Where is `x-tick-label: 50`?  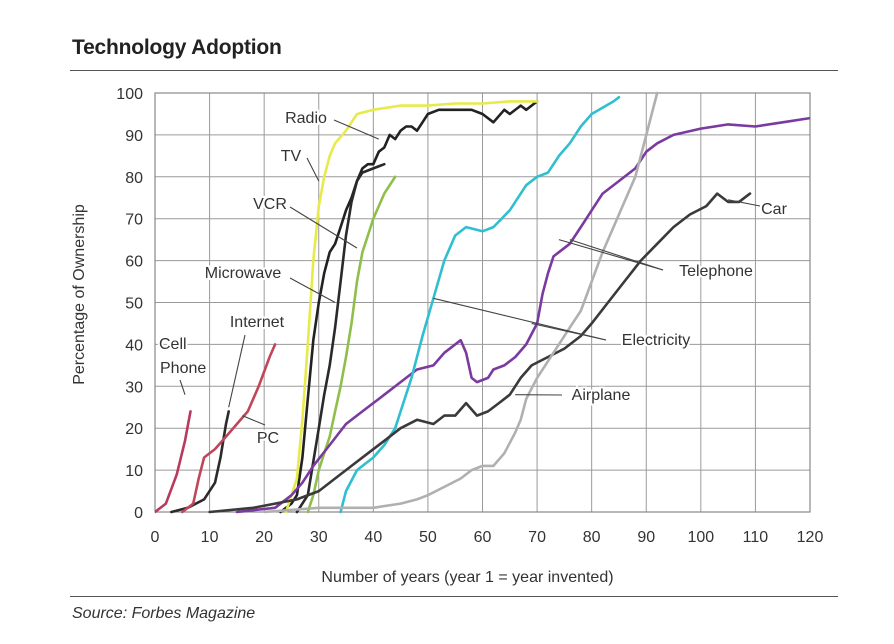 x-tick-label: 50 is located at coordinates (428, 537).